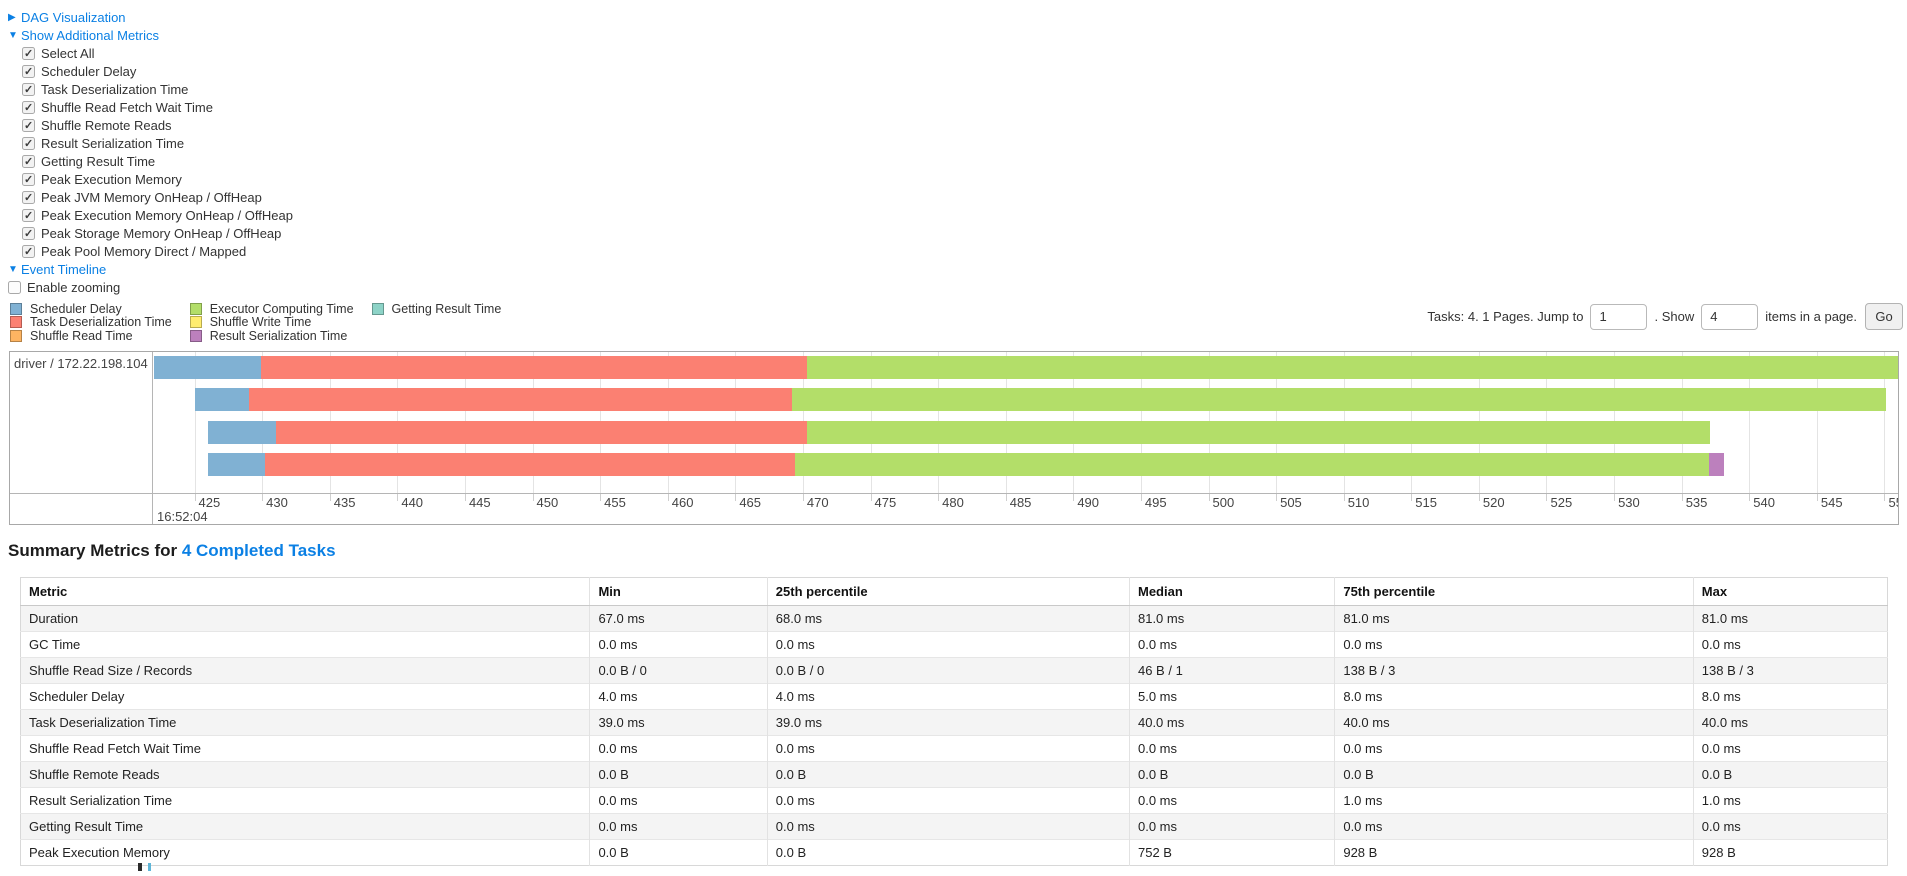  I want to click on axis-tick-label: 480, so click(953, 502).